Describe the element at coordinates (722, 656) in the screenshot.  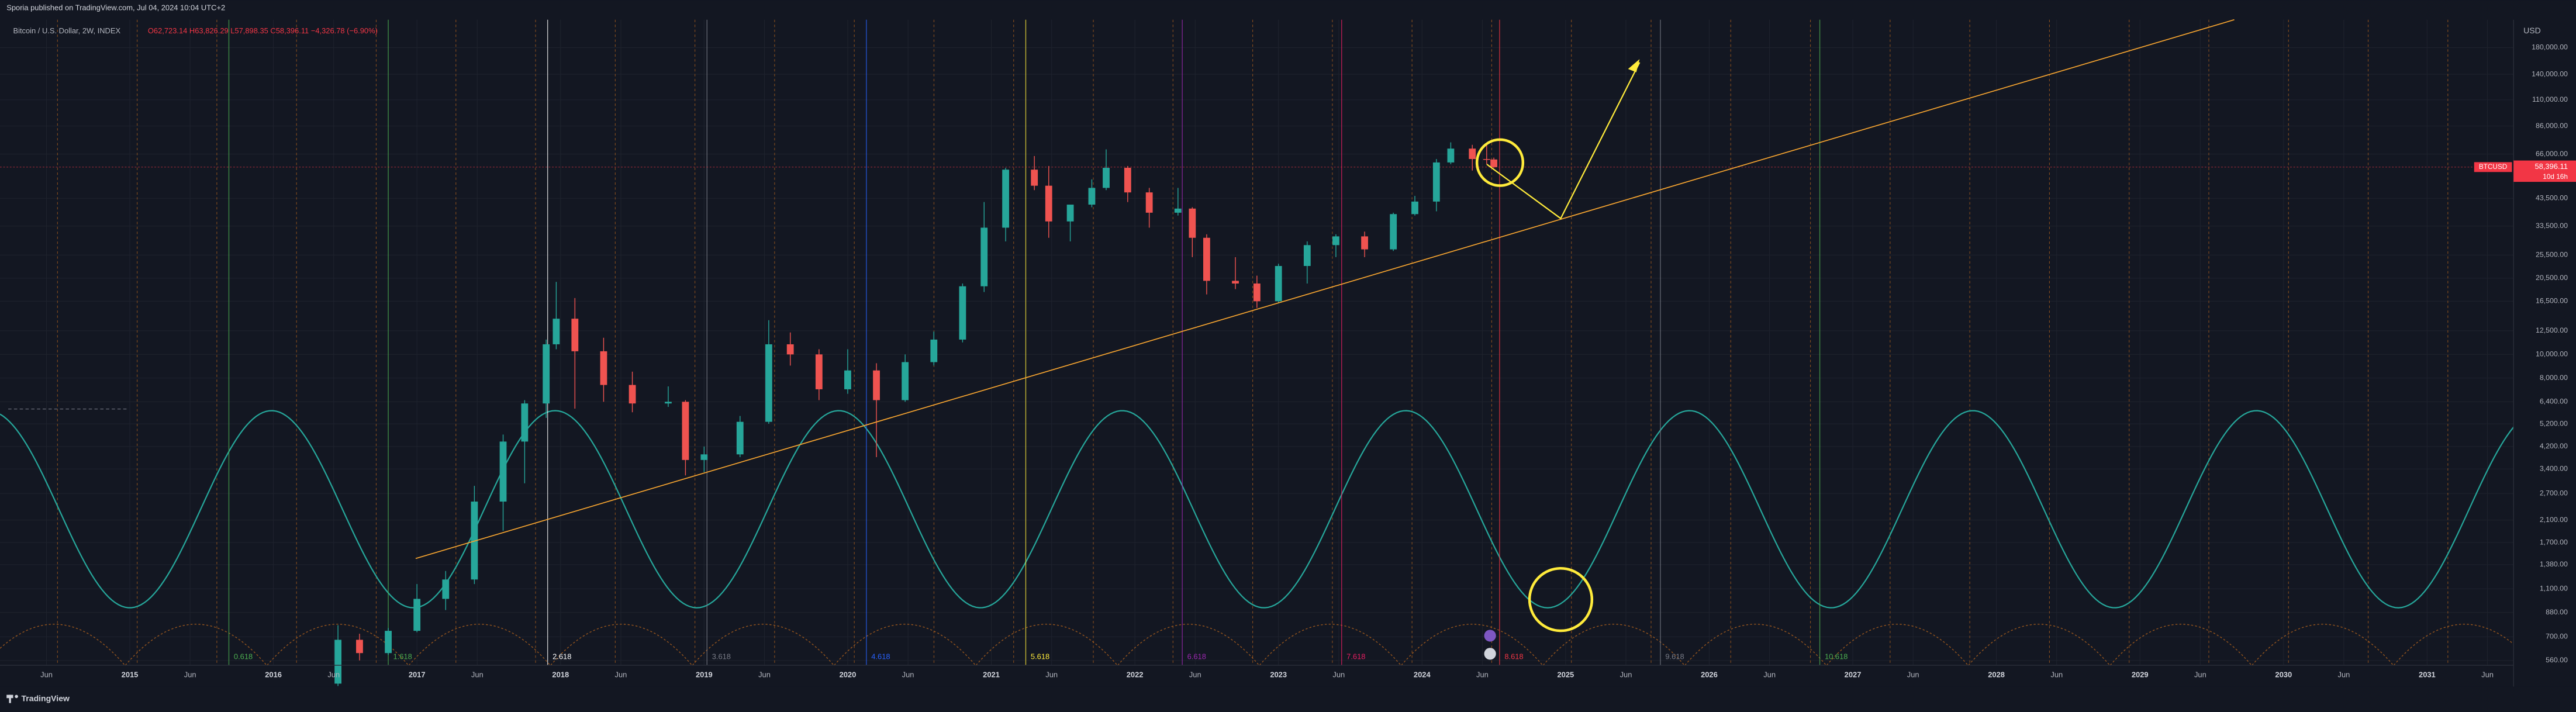
I see `fib-label: 3.618` at that location.